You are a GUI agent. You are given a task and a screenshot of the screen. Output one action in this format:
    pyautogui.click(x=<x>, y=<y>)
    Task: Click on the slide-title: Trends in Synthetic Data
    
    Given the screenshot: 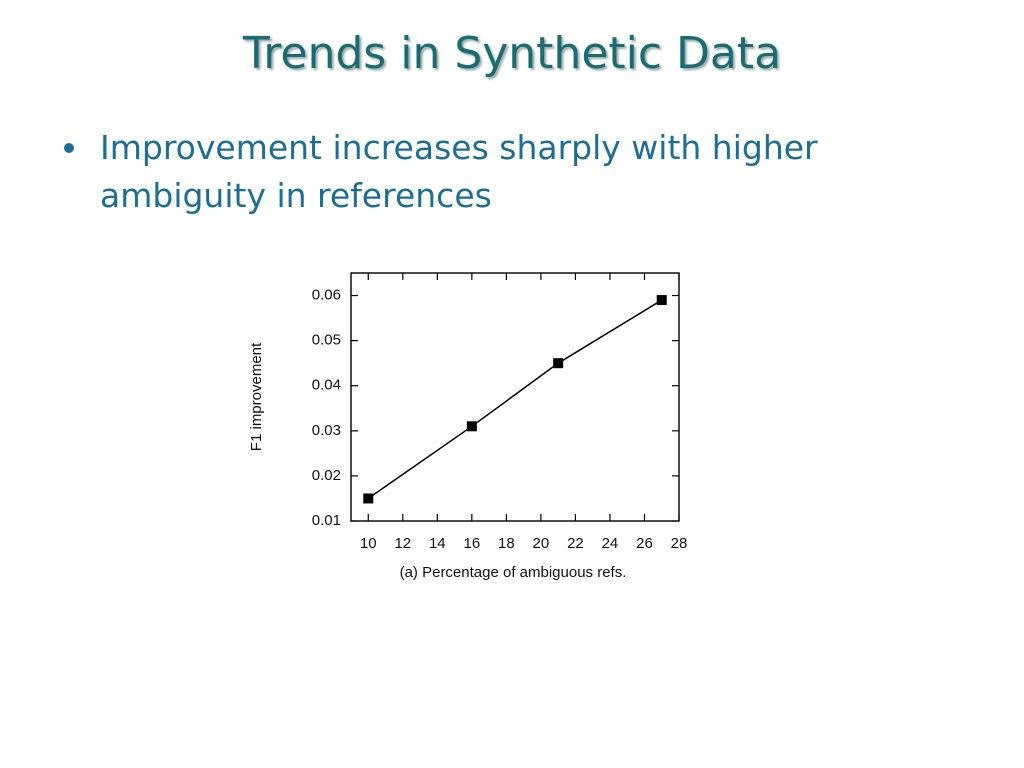 What is the action you would take?
    pyautogui.click(x=512, y=53)
    